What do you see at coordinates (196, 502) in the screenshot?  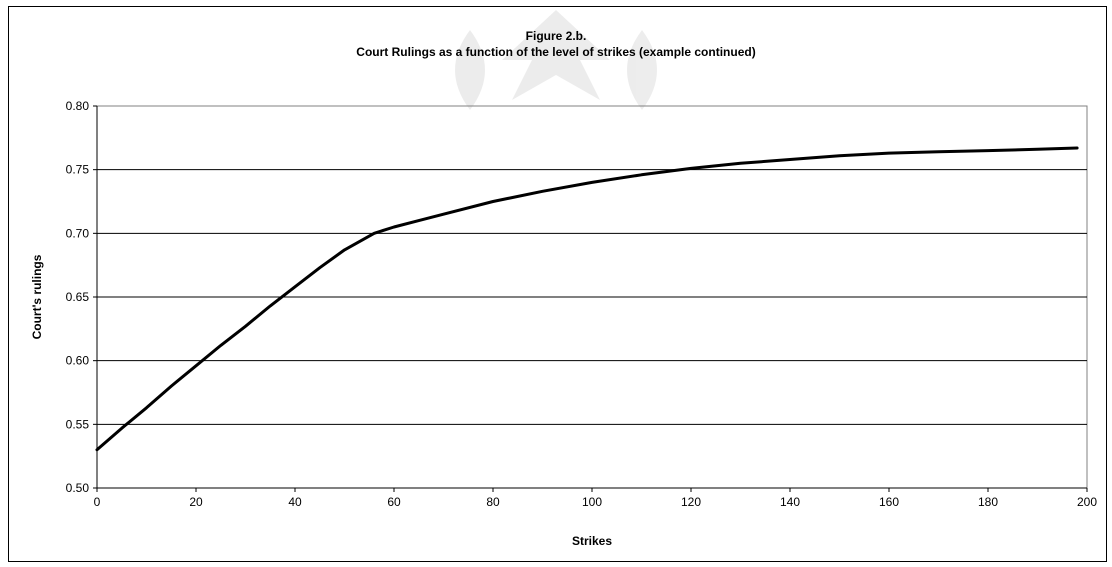 I see `x-tick-label: 20` at bounding box center [196, 502].